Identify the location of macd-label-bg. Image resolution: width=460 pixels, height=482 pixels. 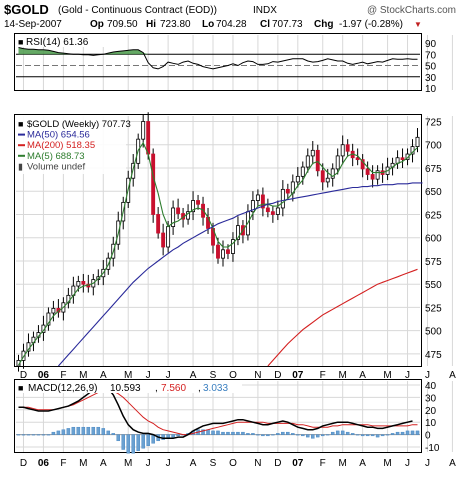
(129, 387).